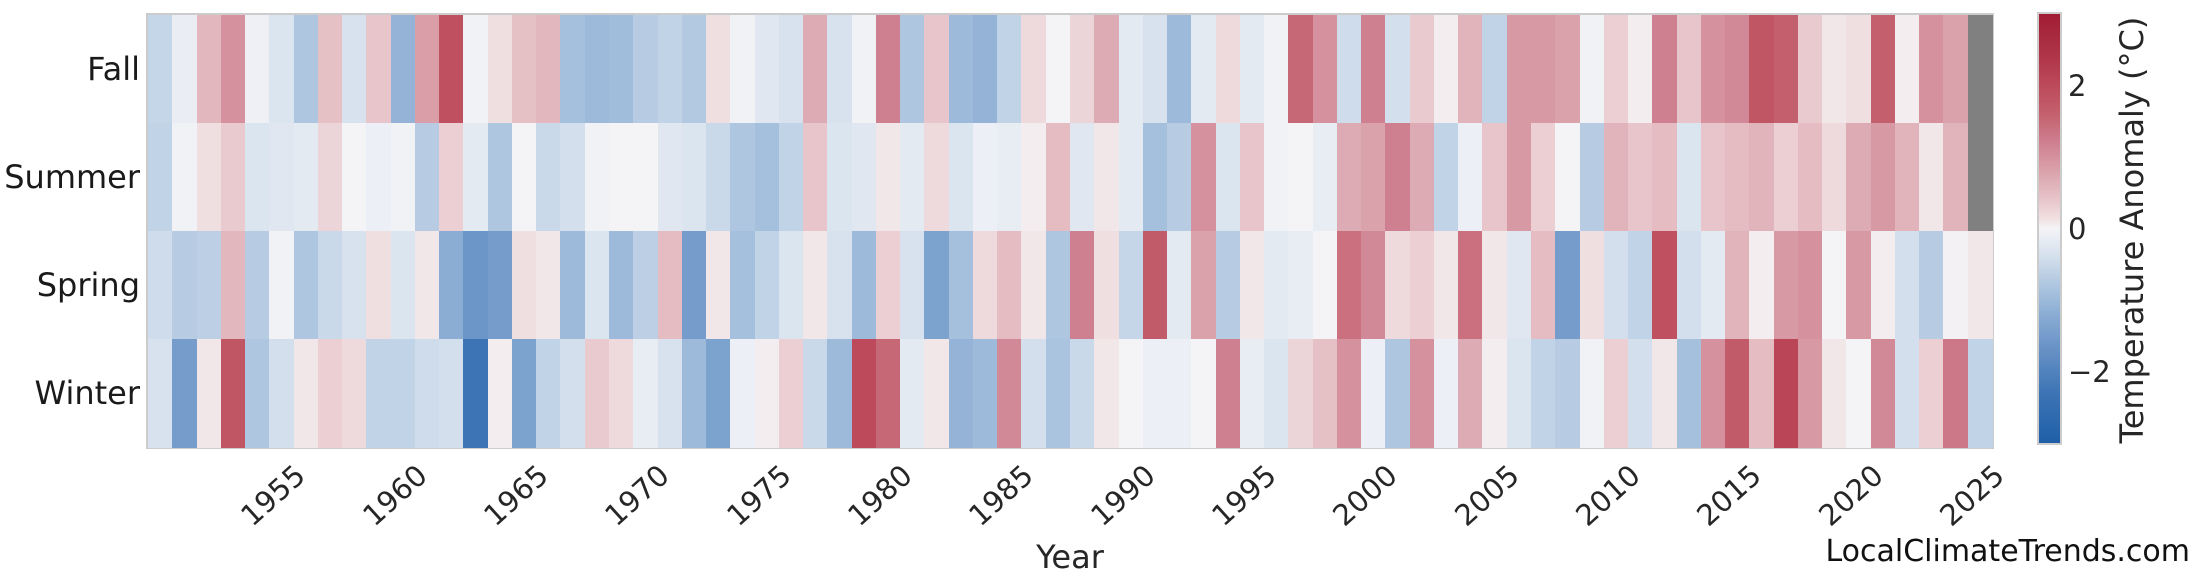 This screenshot has height=585, width=2200. I want to click on heatmap-cell-winter-2002, so click(1422, 393).